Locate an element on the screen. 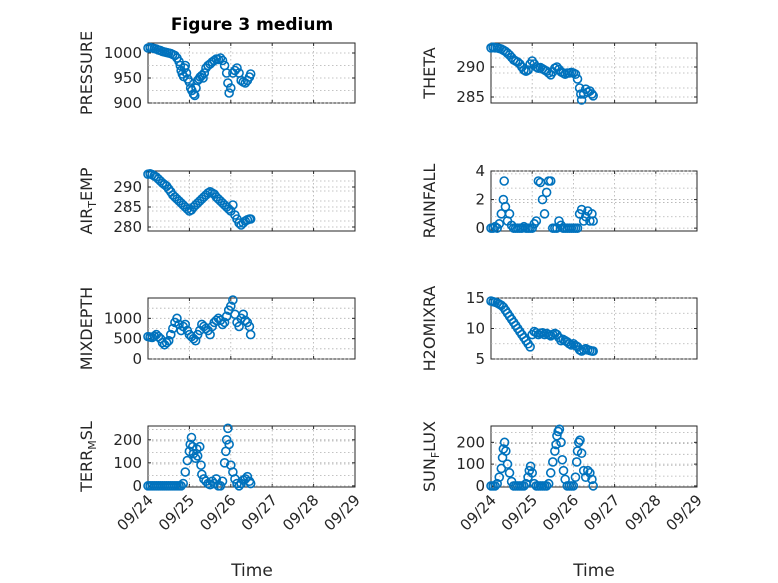  x-tick-label: 09/27 is located at coordinates (259, 512).